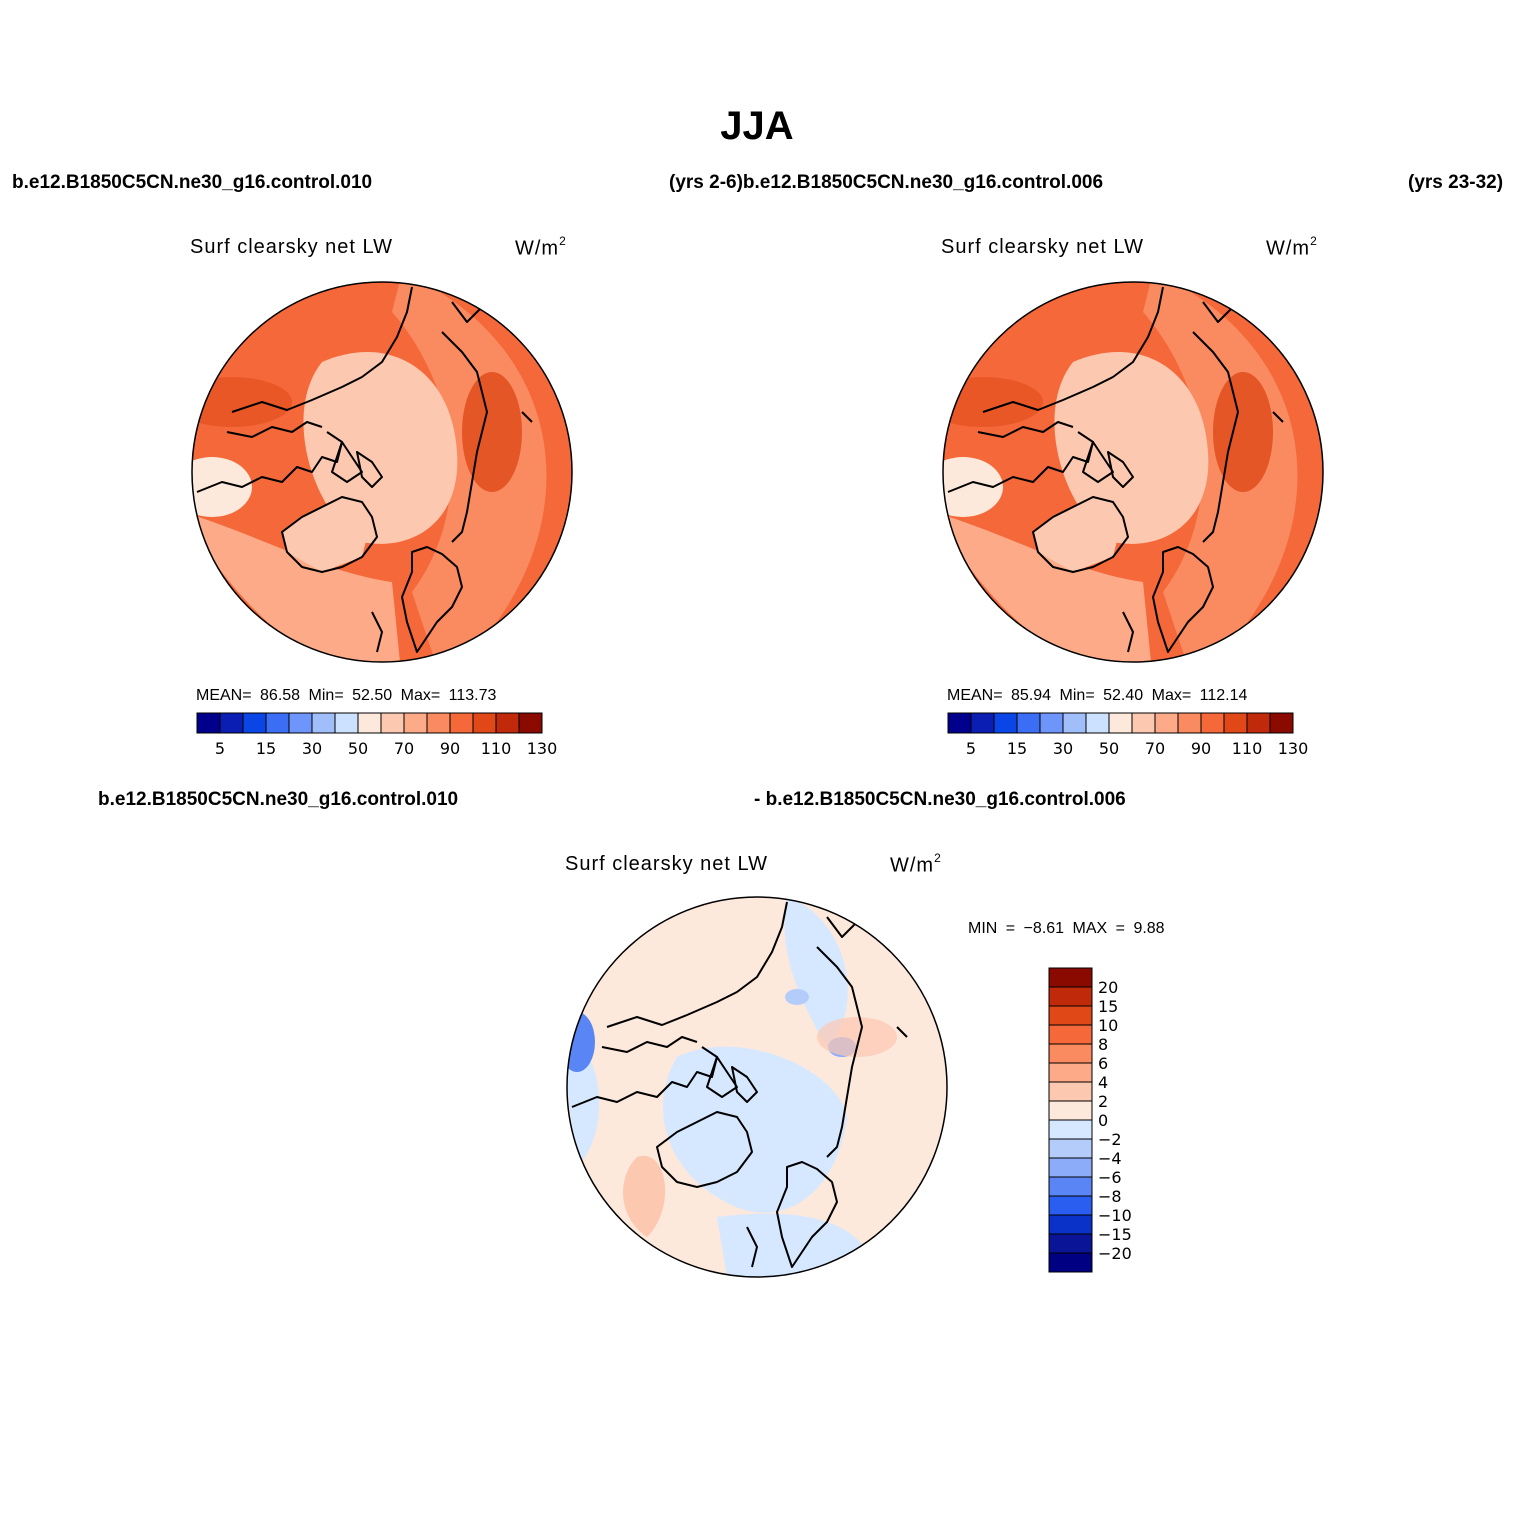  What do you see at coordinates (1108, 1025) in the screenshot?
I see `colorbar-tick-label: 10` at bounding box center [1108, 1025].